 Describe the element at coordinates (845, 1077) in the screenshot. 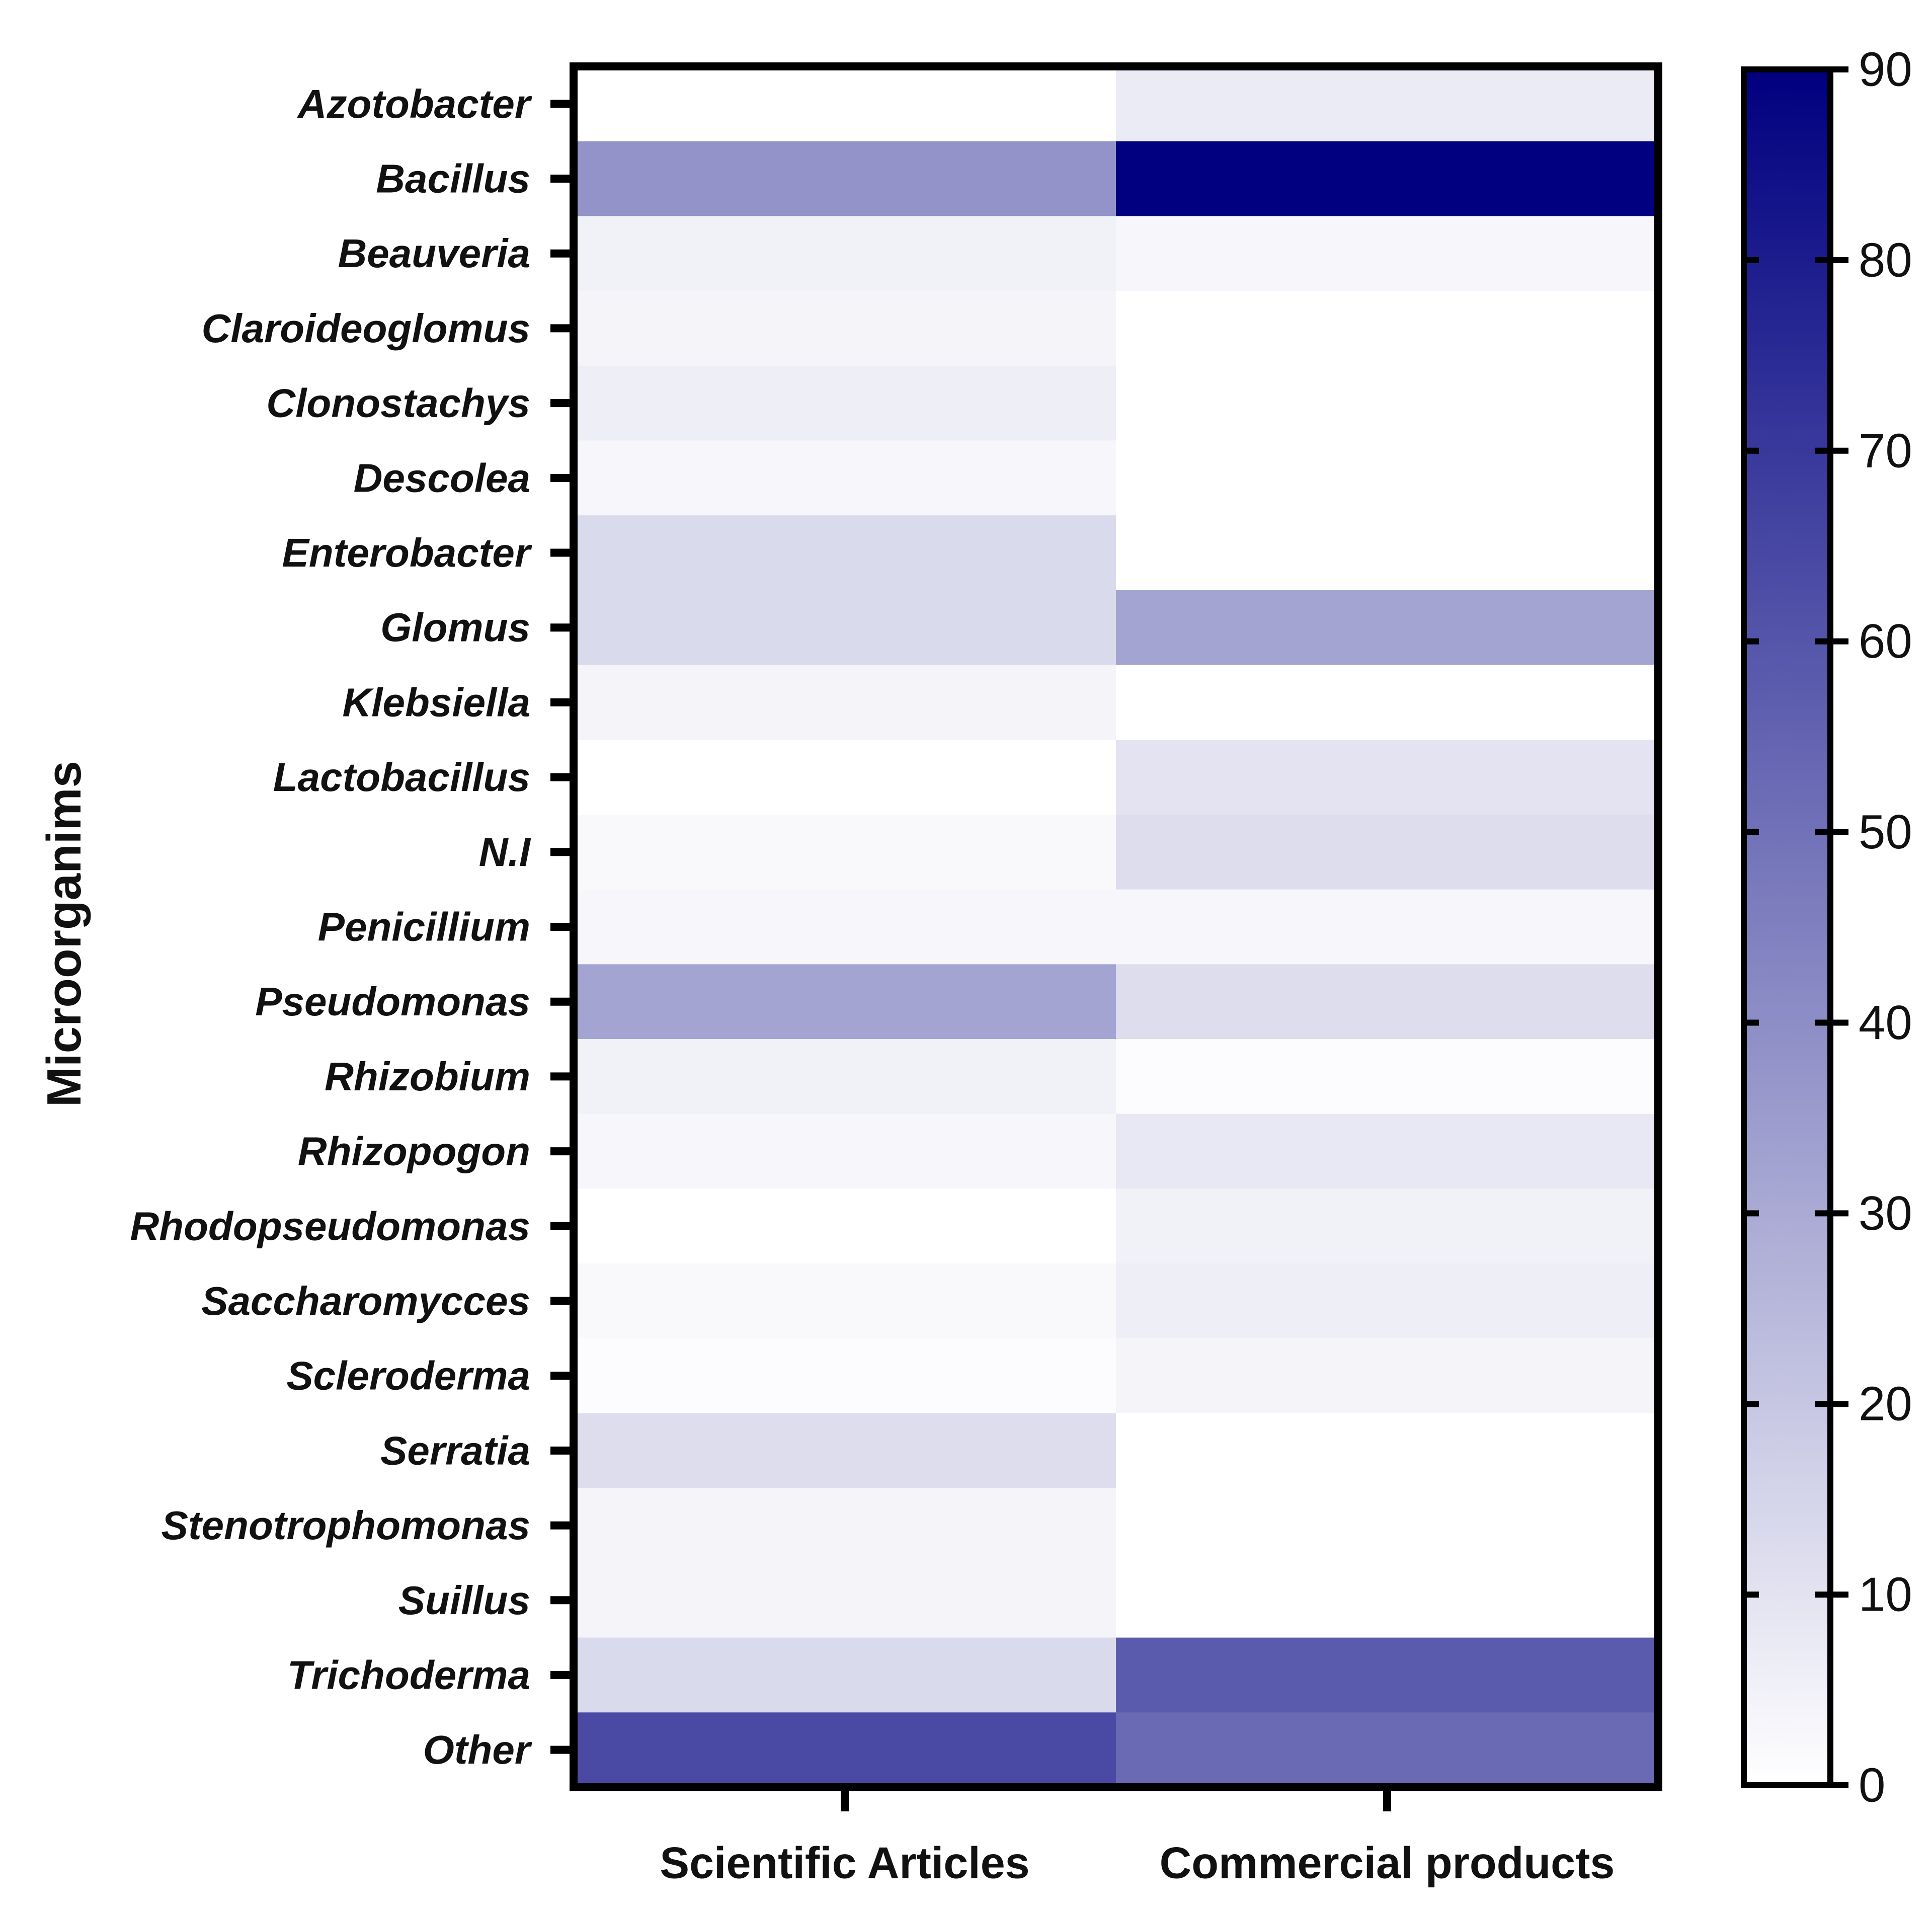

I see `heatmap-cell: Rhizobium / Scientific Articles: 5` at that location.